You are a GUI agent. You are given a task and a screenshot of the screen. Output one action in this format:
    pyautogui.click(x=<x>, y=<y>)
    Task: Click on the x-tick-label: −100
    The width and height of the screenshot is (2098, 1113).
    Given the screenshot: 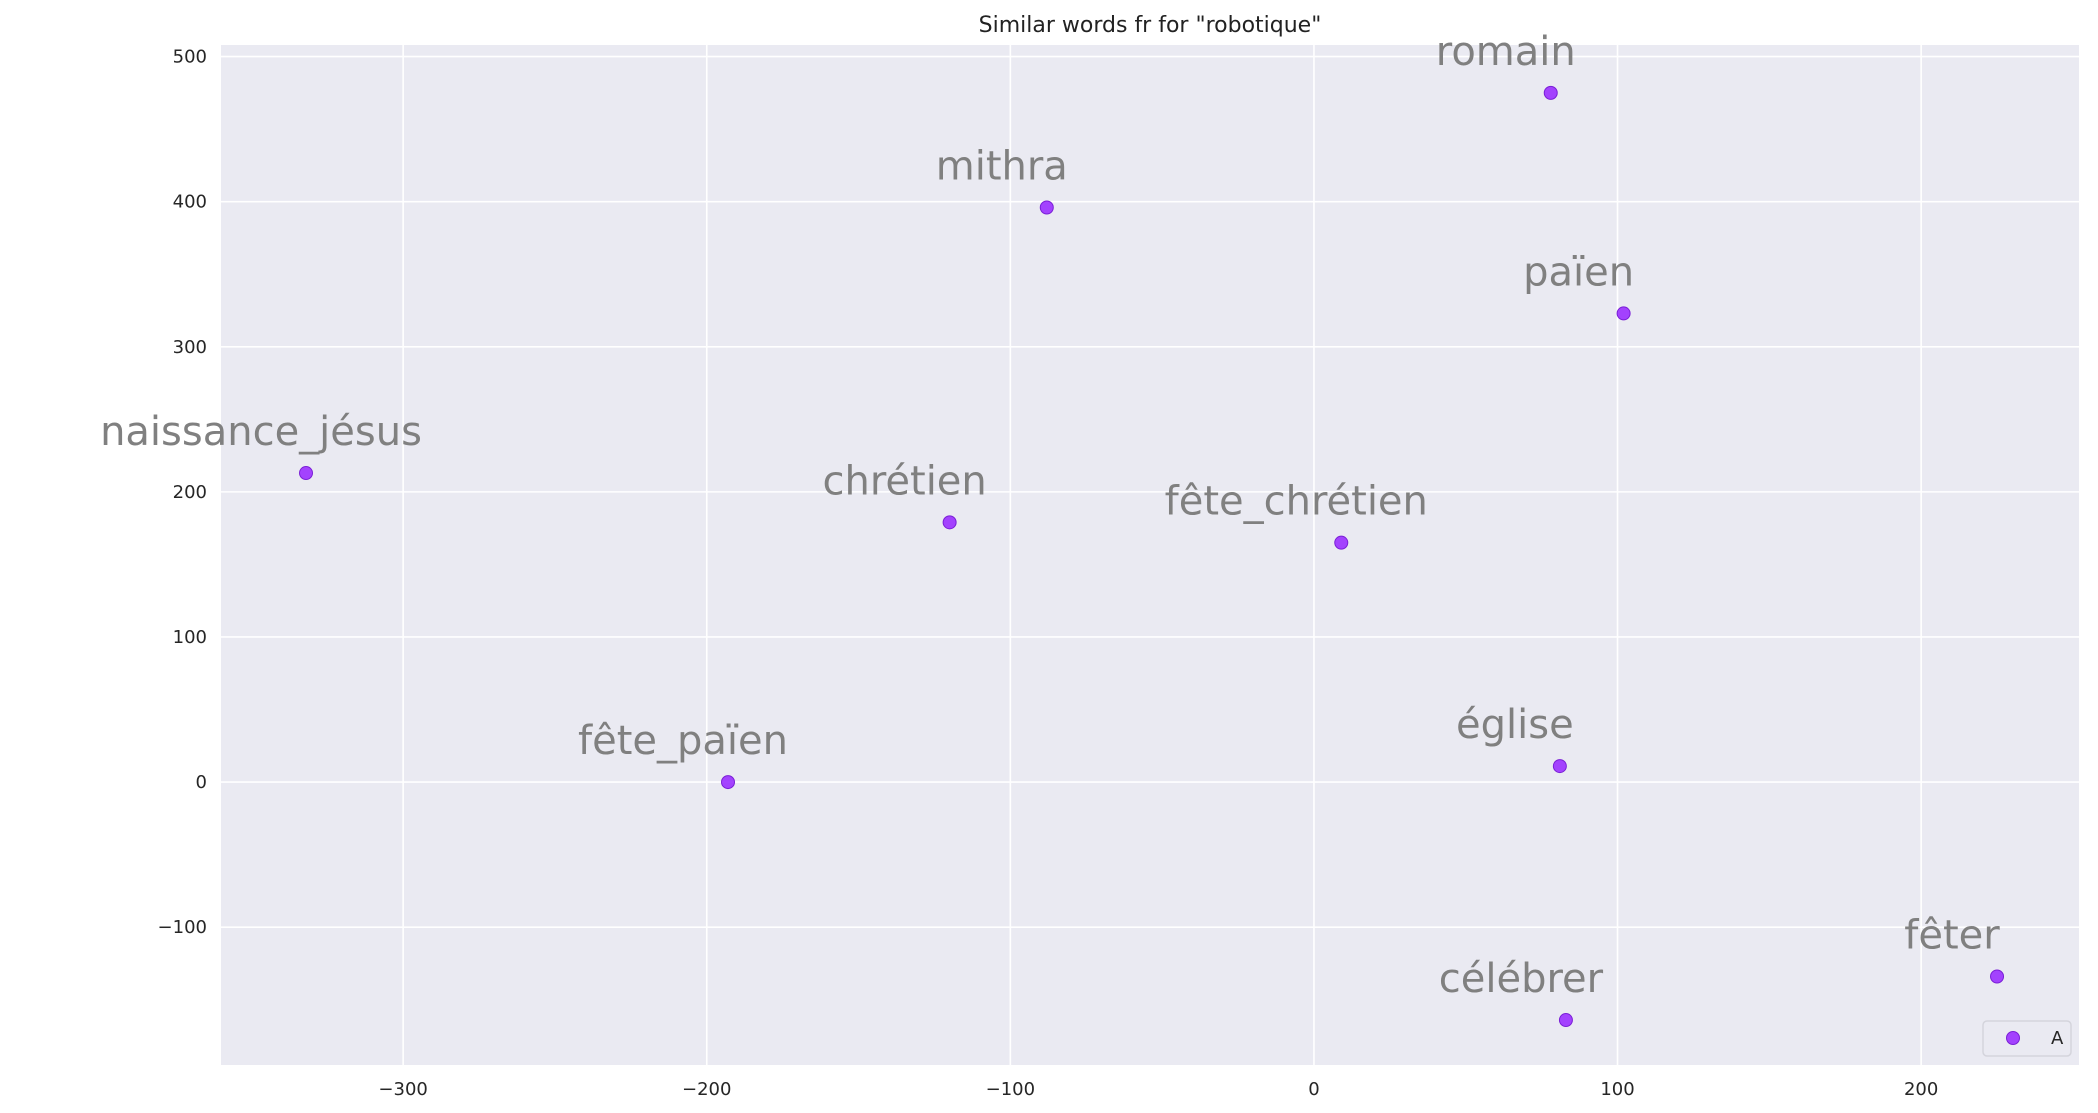 What is the action you would take?
    pyautogui.click(x=1010, y=1089)
    